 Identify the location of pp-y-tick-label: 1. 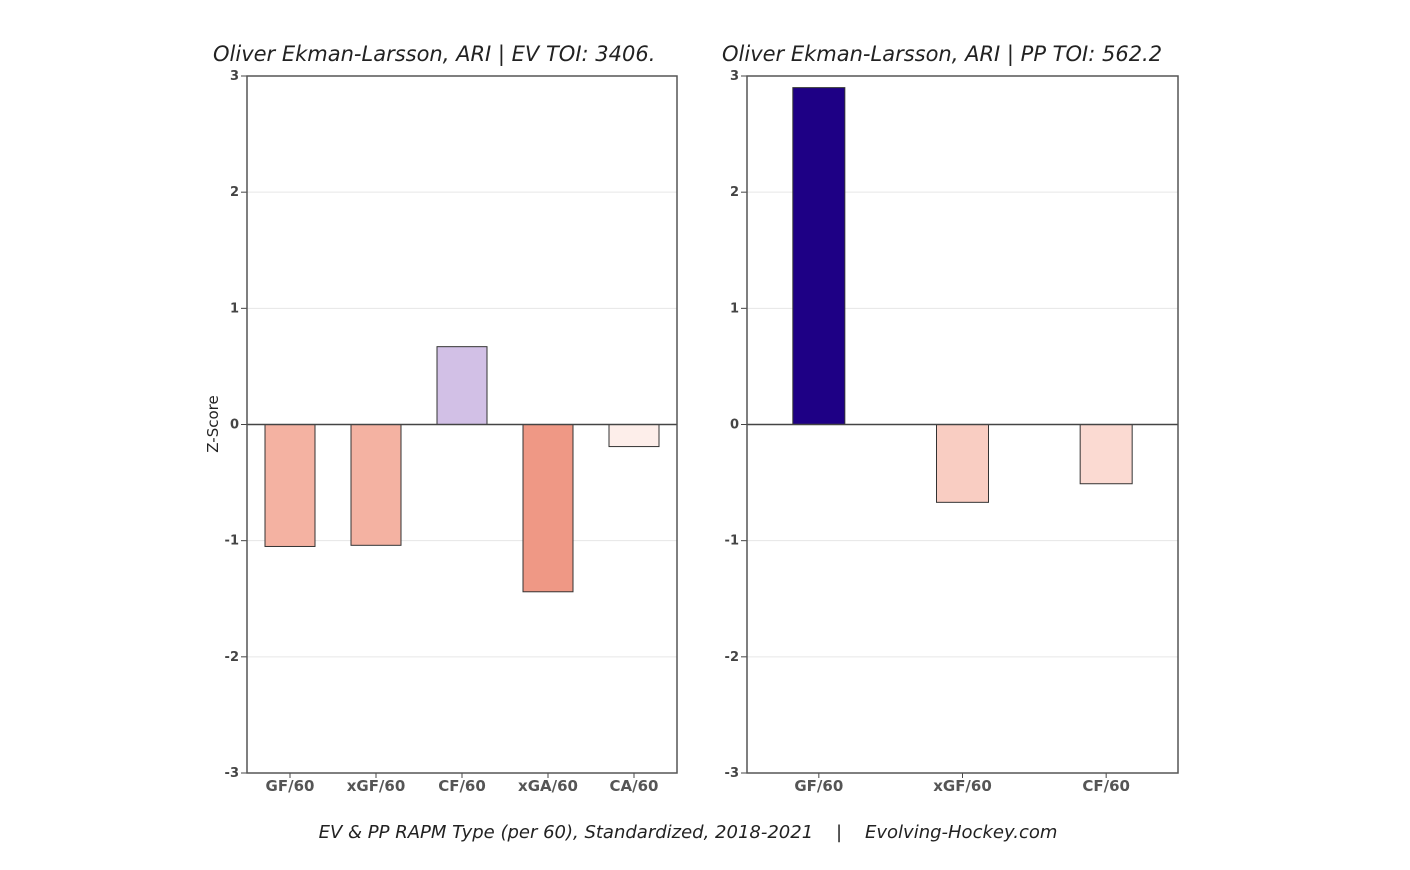
(734, 308).